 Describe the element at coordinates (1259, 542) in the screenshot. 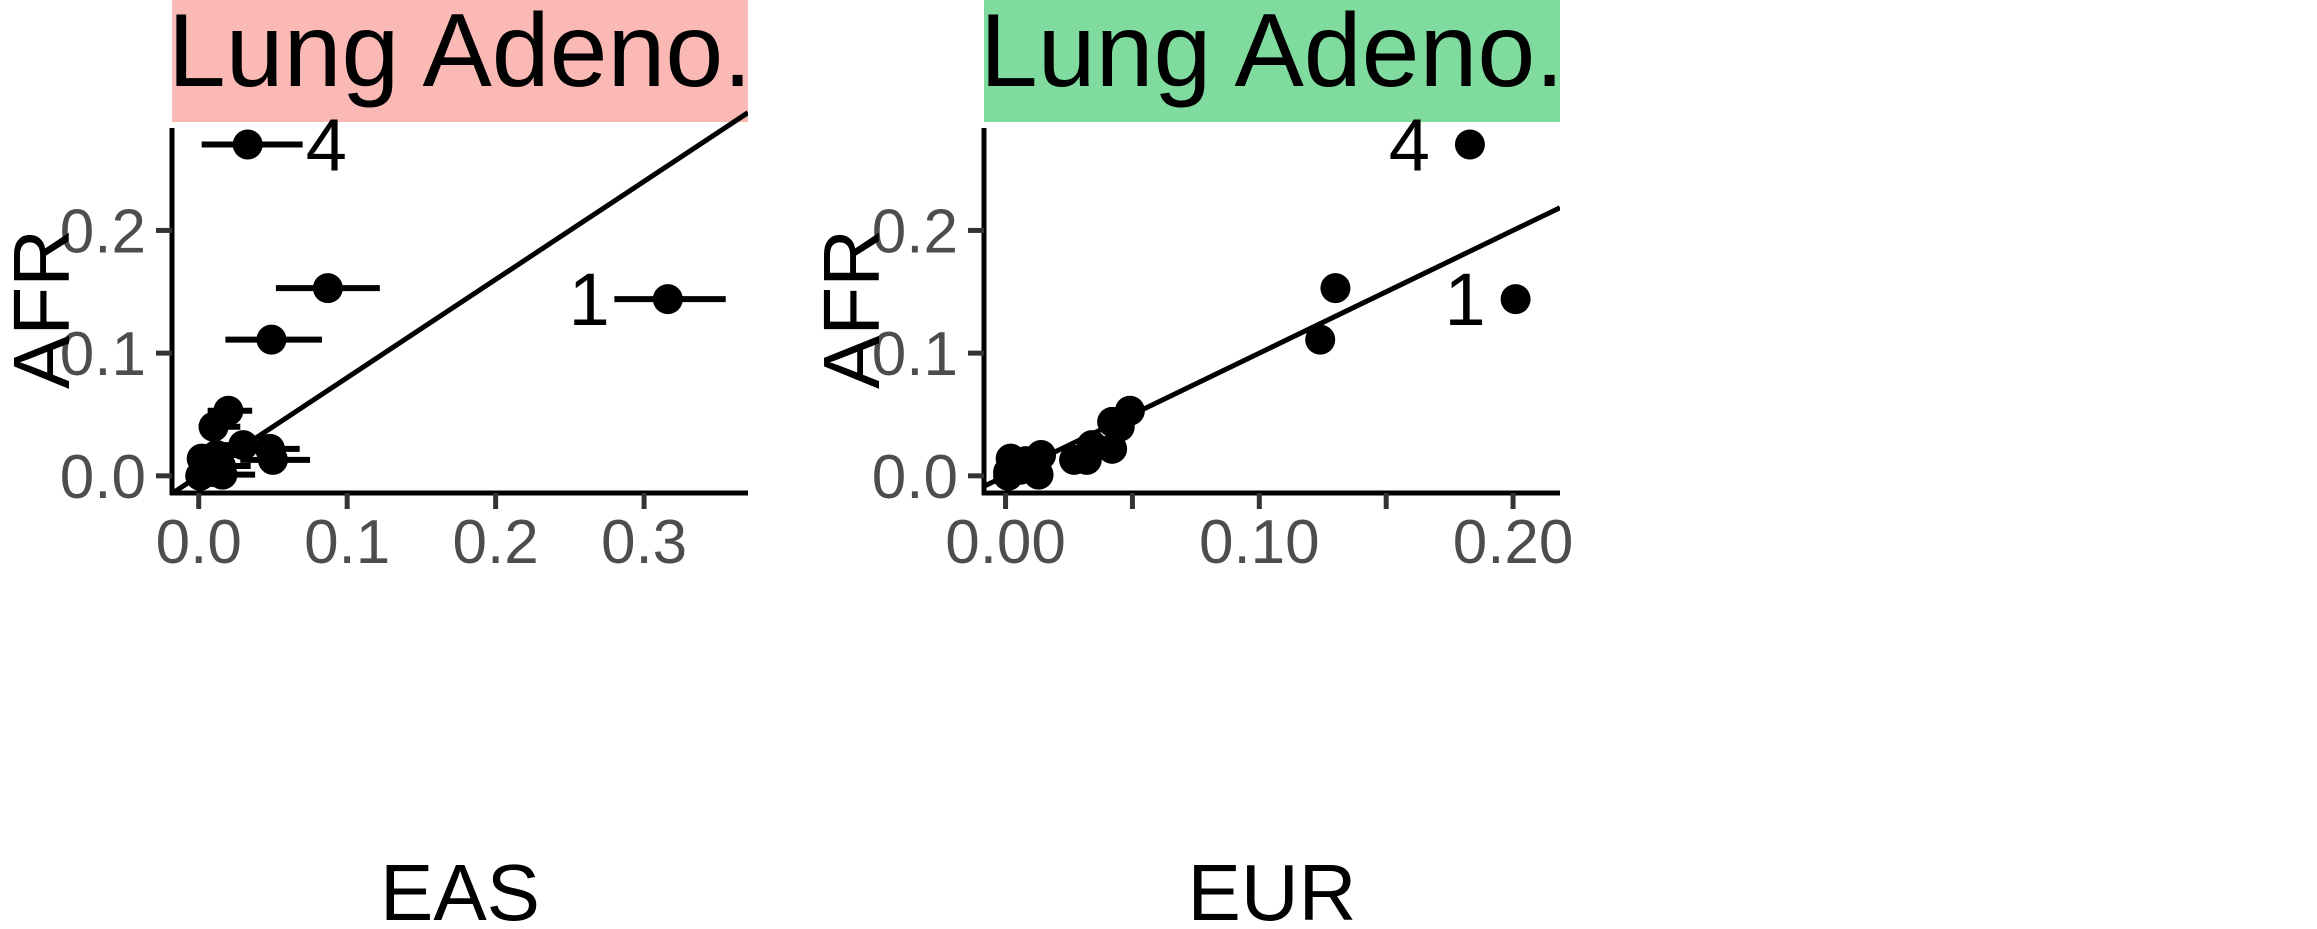

I see `x-tick-label: 0.10` at that location.